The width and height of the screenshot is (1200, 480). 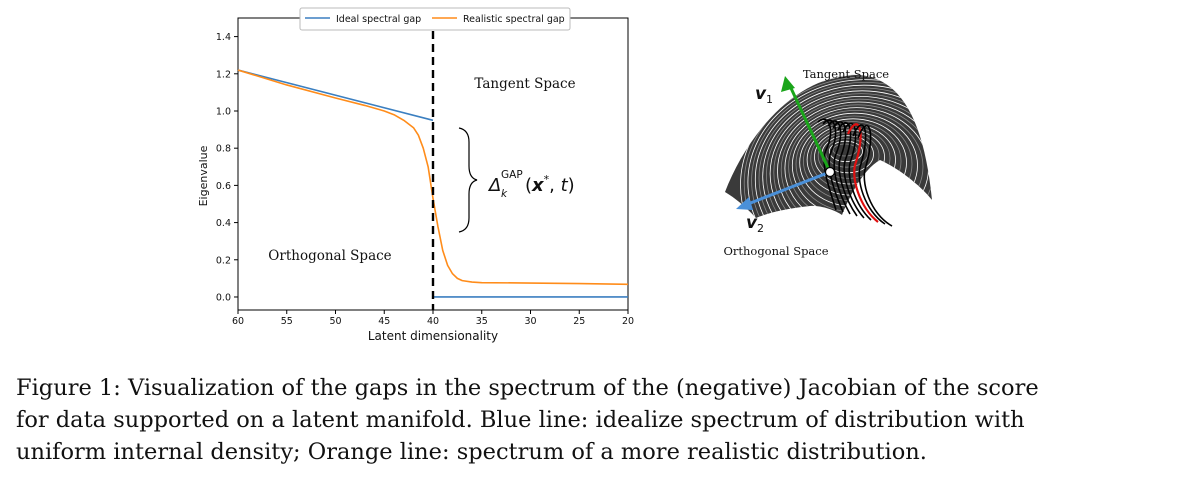 I want to click on manifold-front-contours, so click(x=855, y=172).